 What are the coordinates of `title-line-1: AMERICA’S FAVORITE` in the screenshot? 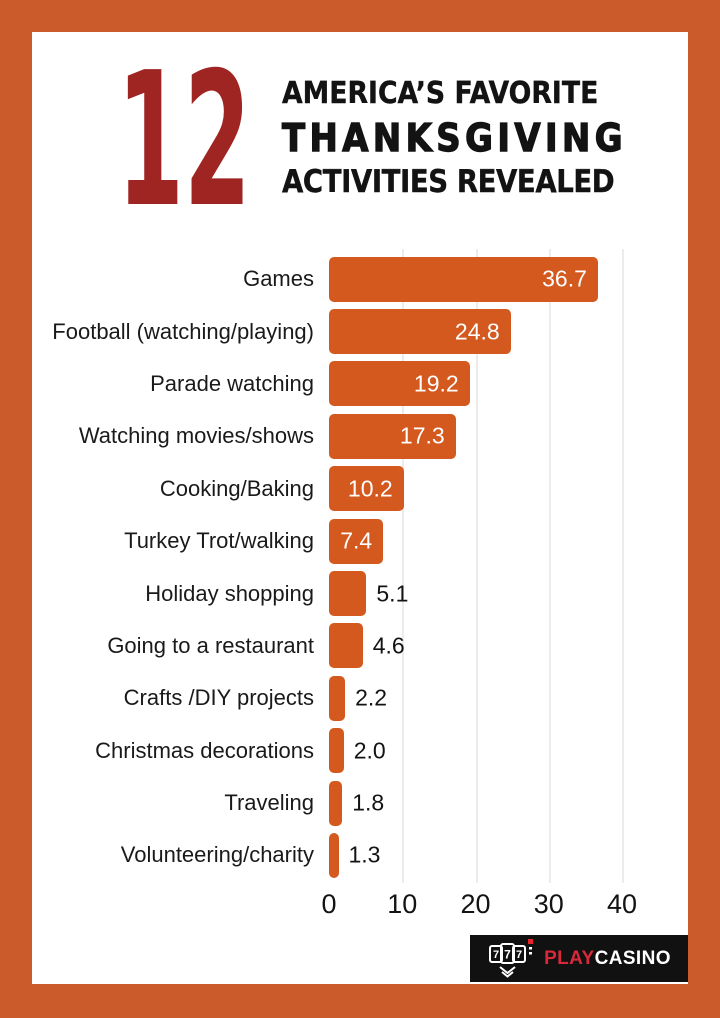 It's located at (440, 93).